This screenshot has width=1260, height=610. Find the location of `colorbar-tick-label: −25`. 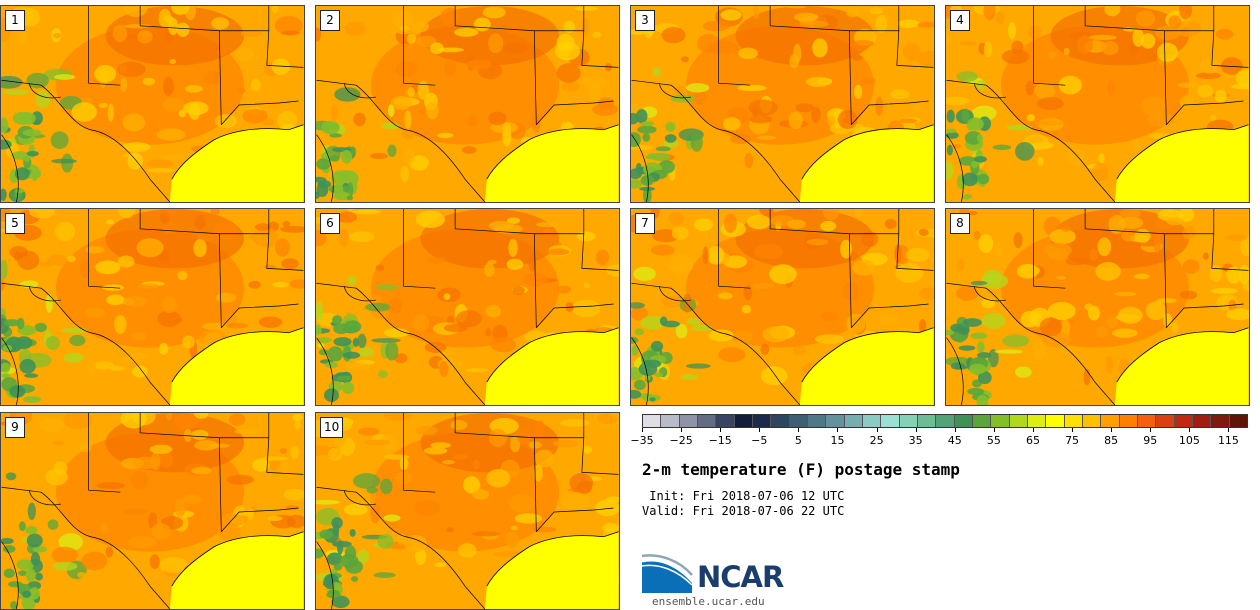

colorbar-tick-label: −25 is located at coordinates (681, 440).